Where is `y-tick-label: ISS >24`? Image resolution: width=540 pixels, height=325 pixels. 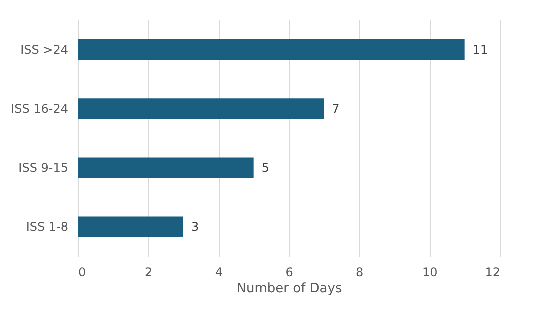 y-tick-label: ISS >24 is located at coordinates (44, 49).